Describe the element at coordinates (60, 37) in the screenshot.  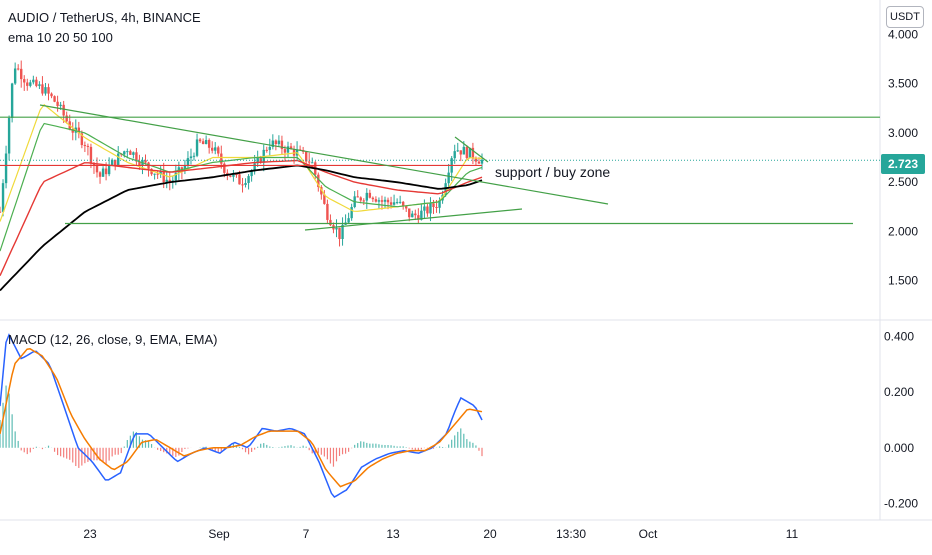
I see `ema-legend: ema 10 20 50 100` at that location.